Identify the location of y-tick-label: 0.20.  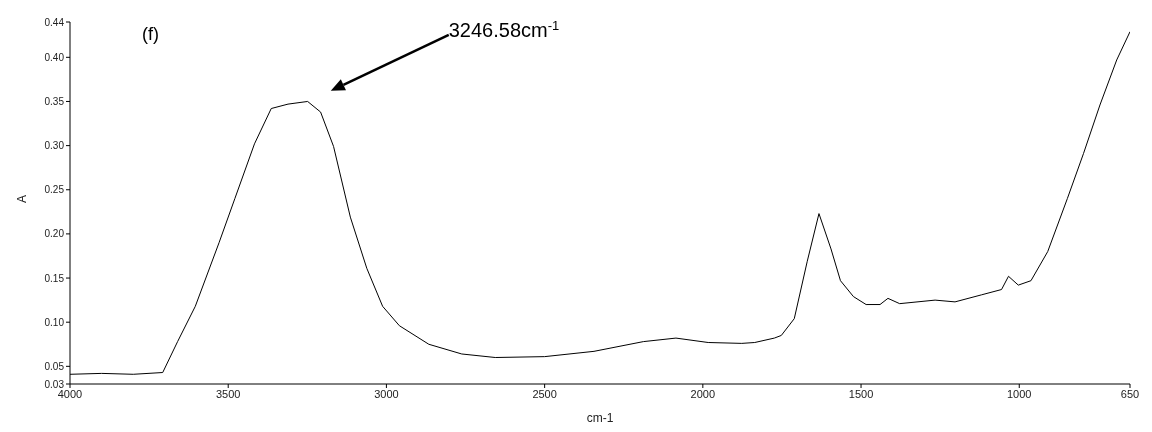
(54, 234).